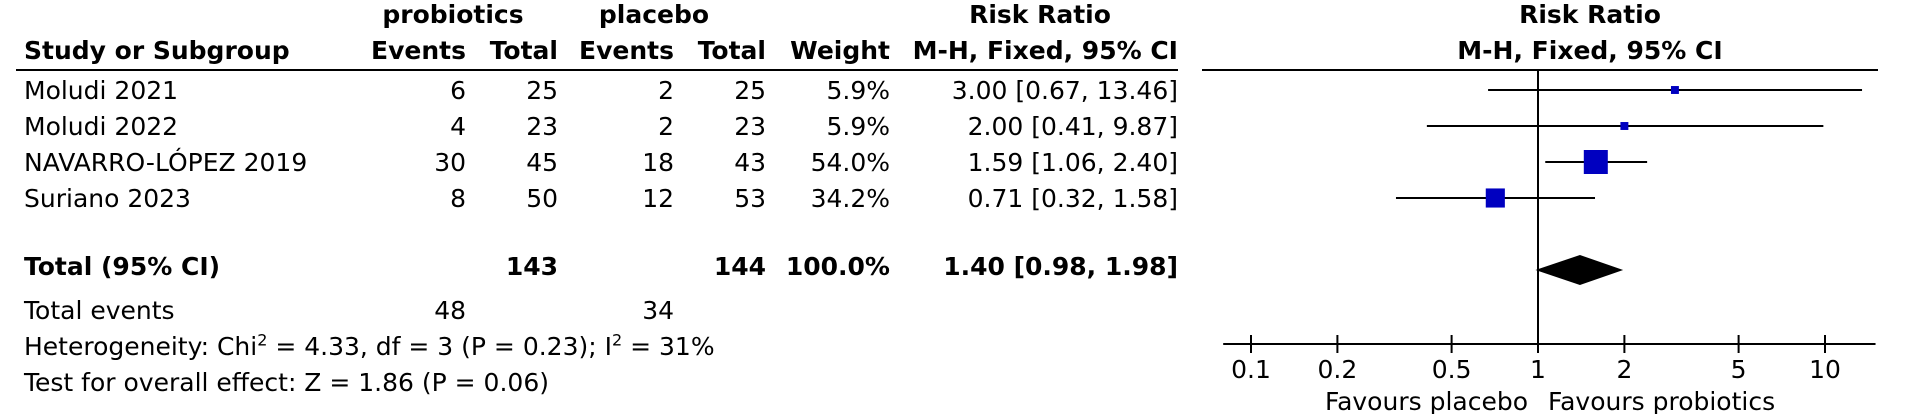  I want to click on ci-cell: 0.71 [0.32, 1.58], so click(1072, 198).